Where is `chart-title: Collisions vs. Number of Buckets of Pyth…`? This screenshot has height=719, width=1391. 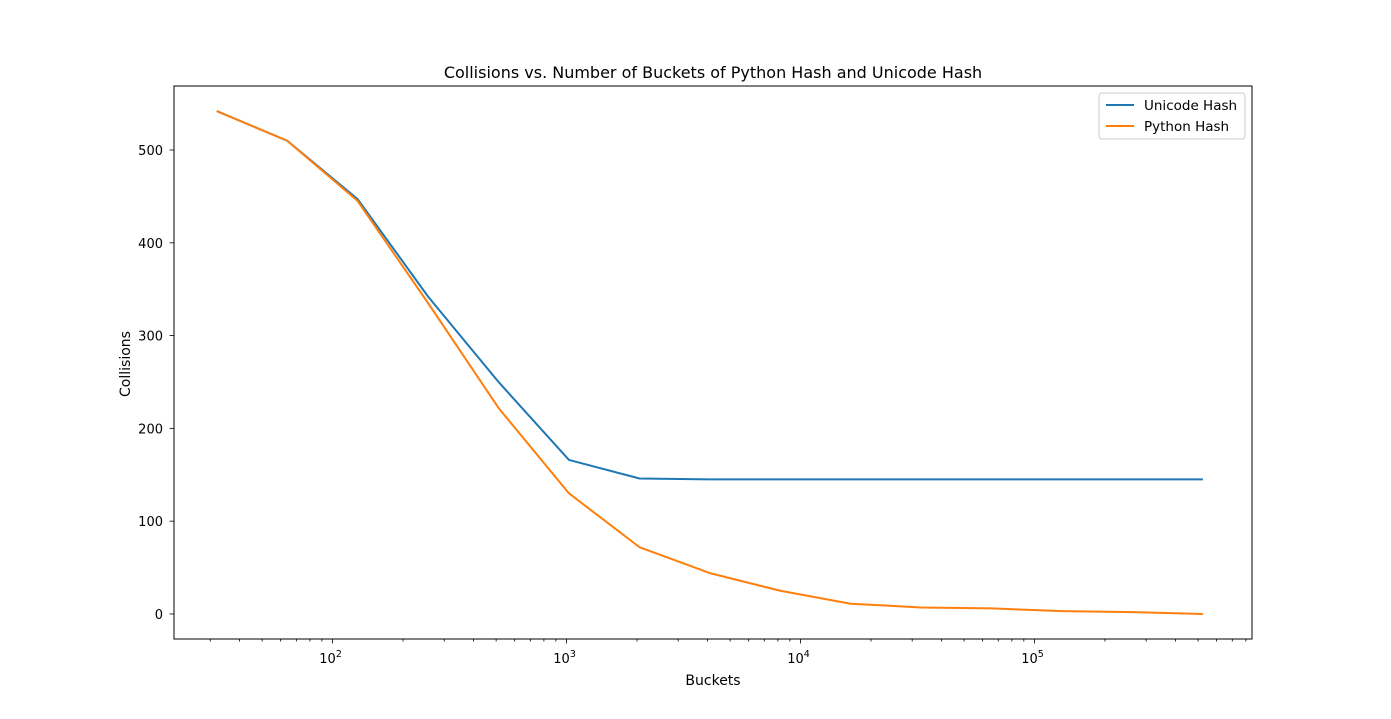
chart-title: Collisions vs. Number of Buckets of Pyth… is located at coordinates (713, 72).